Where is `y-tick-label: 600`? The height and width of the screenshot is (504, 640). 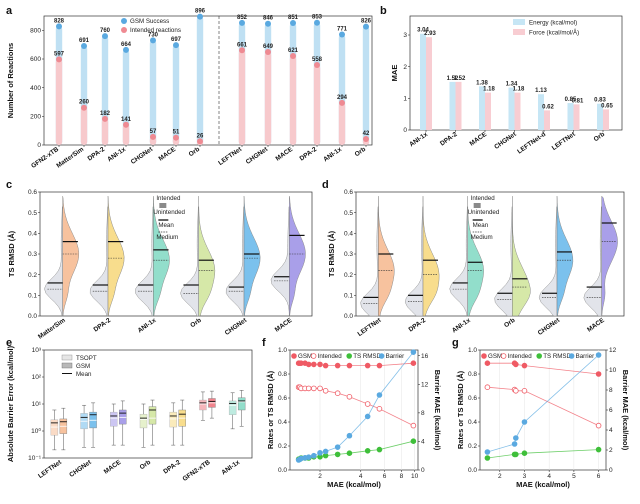 y-tick-label: 600 is located at coordinates (35, 59).